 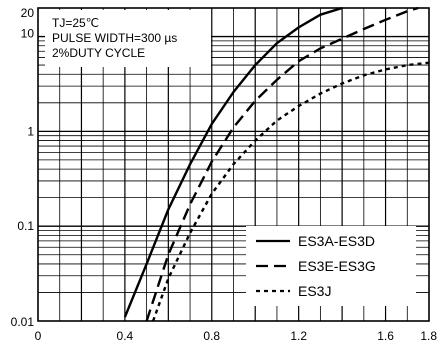 What do you see at coordinates (125, 336) in the screenshot?
I see `x-tick-label: 0.4` at bounding box center [125, 336].